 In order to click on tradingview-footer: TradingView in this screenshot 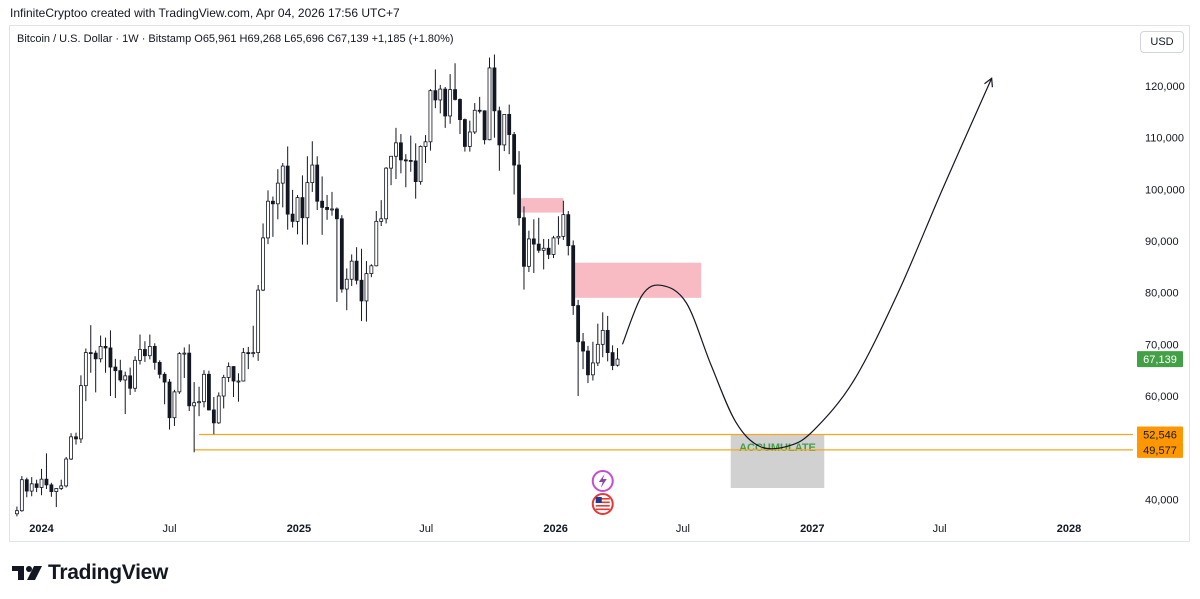, I will do `click(90, 573)`.